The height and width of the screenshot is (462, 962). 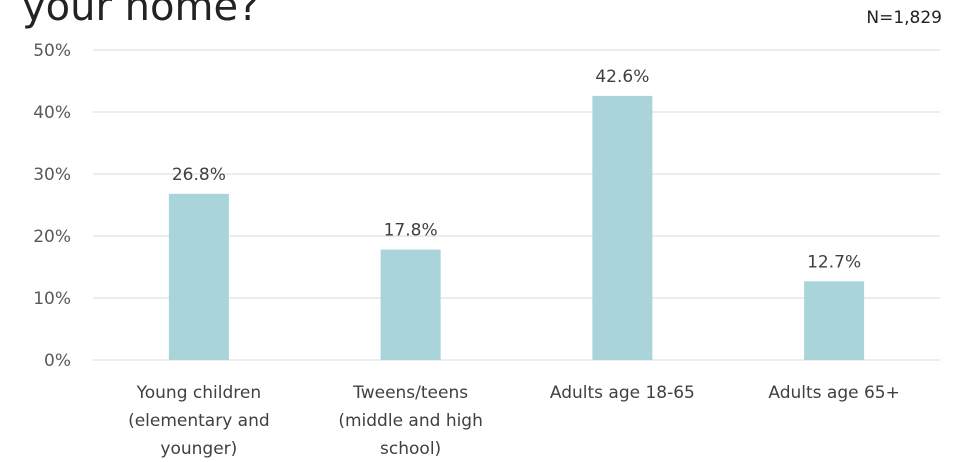 What do you see at coordinates (52, 237) in the screenshot?
I see `y-tick-label: 20%` at bounding box center [52, 237].